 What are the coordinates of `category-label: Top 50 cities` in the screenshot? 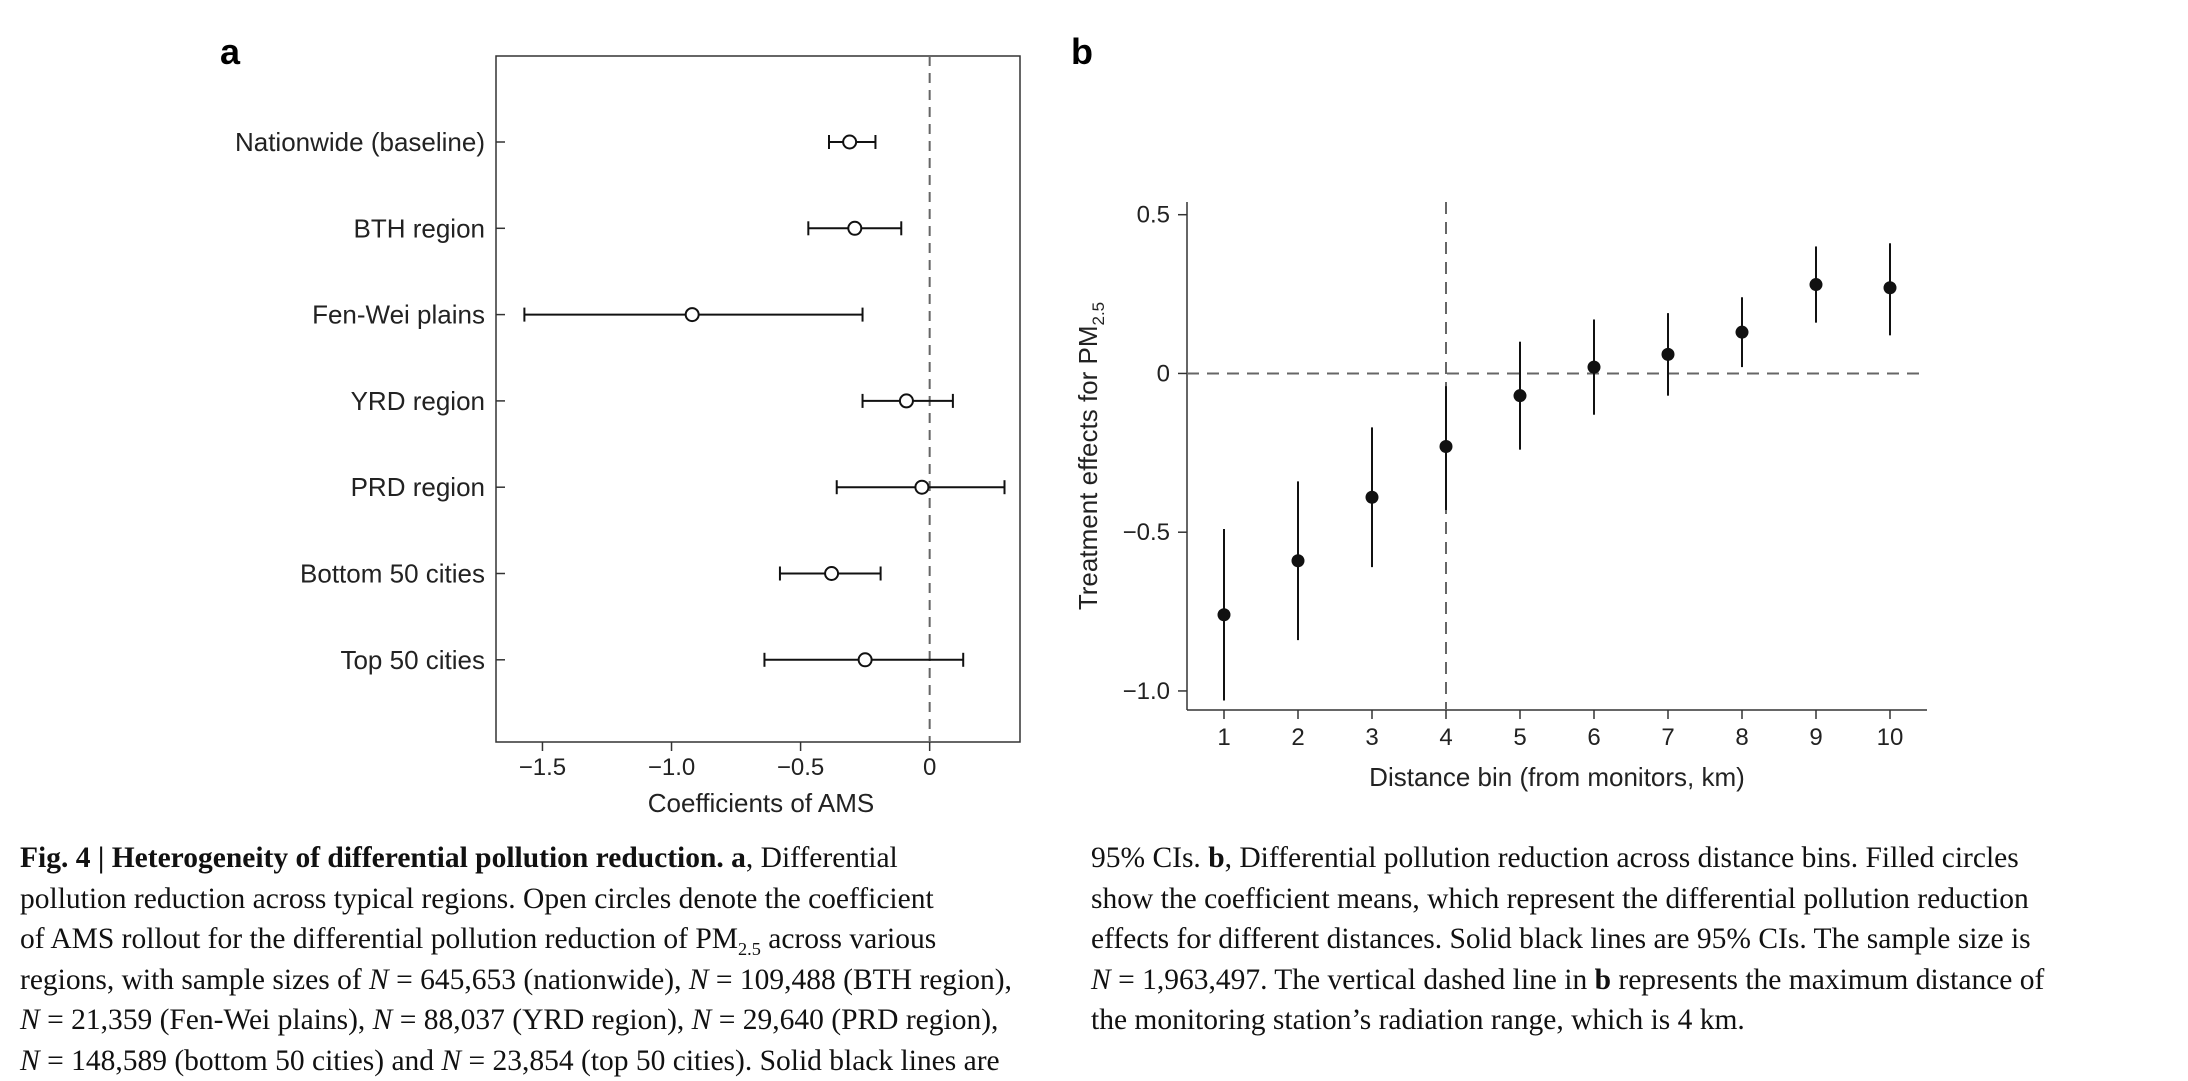 It's located at (412, 660).